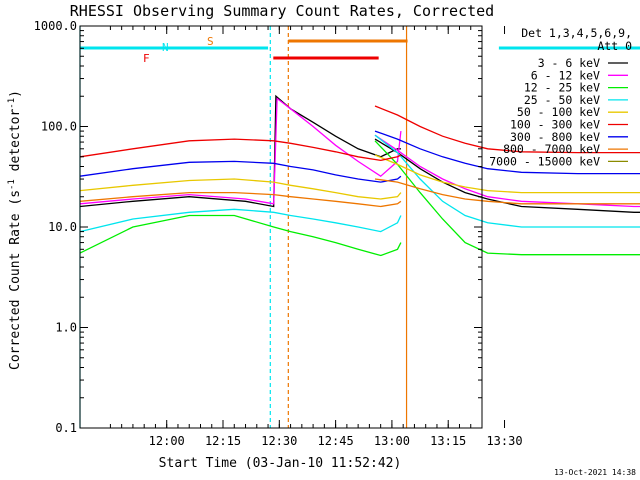 The width and height of the screenshot is (640, 480). I want to click on y-tick-label: 0.1, so click(66, 428).